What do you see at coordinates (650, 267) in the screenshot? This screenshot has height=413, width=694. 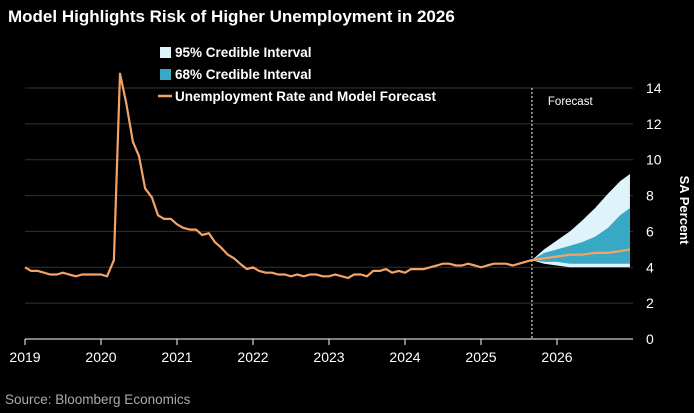 I see `y-tick-label: 4` at bounding box center [650, 267].